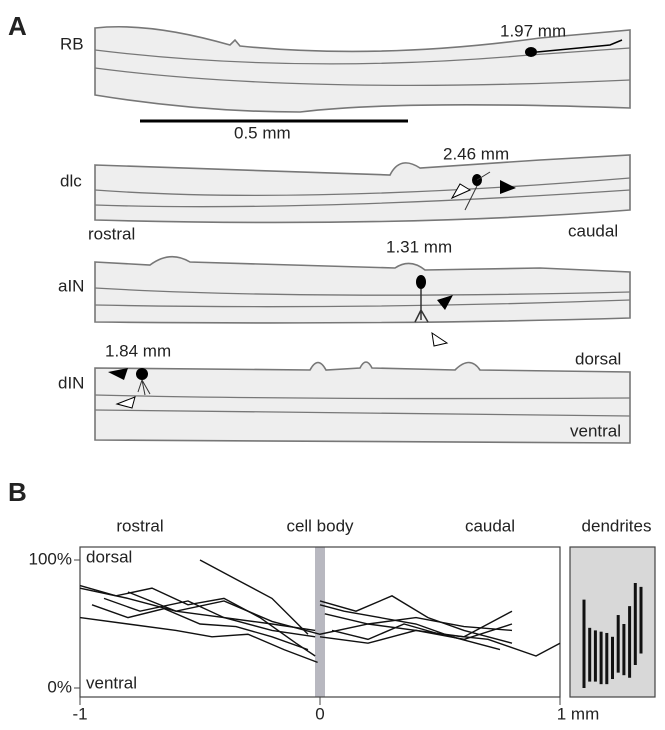 This screenshot has height=730, width=665. I want to click on distance: 2.46 mm, so click(476, 153).